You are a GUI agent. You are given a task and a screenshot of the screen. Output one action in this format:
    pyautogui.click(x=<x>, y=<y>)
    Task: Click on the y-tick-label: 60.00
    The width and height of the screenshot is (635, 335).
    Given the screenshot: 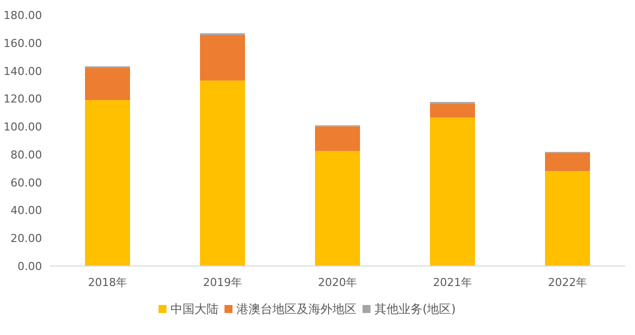 What is the action you would take?
    pyautogui.click(x=26, y=183)
    